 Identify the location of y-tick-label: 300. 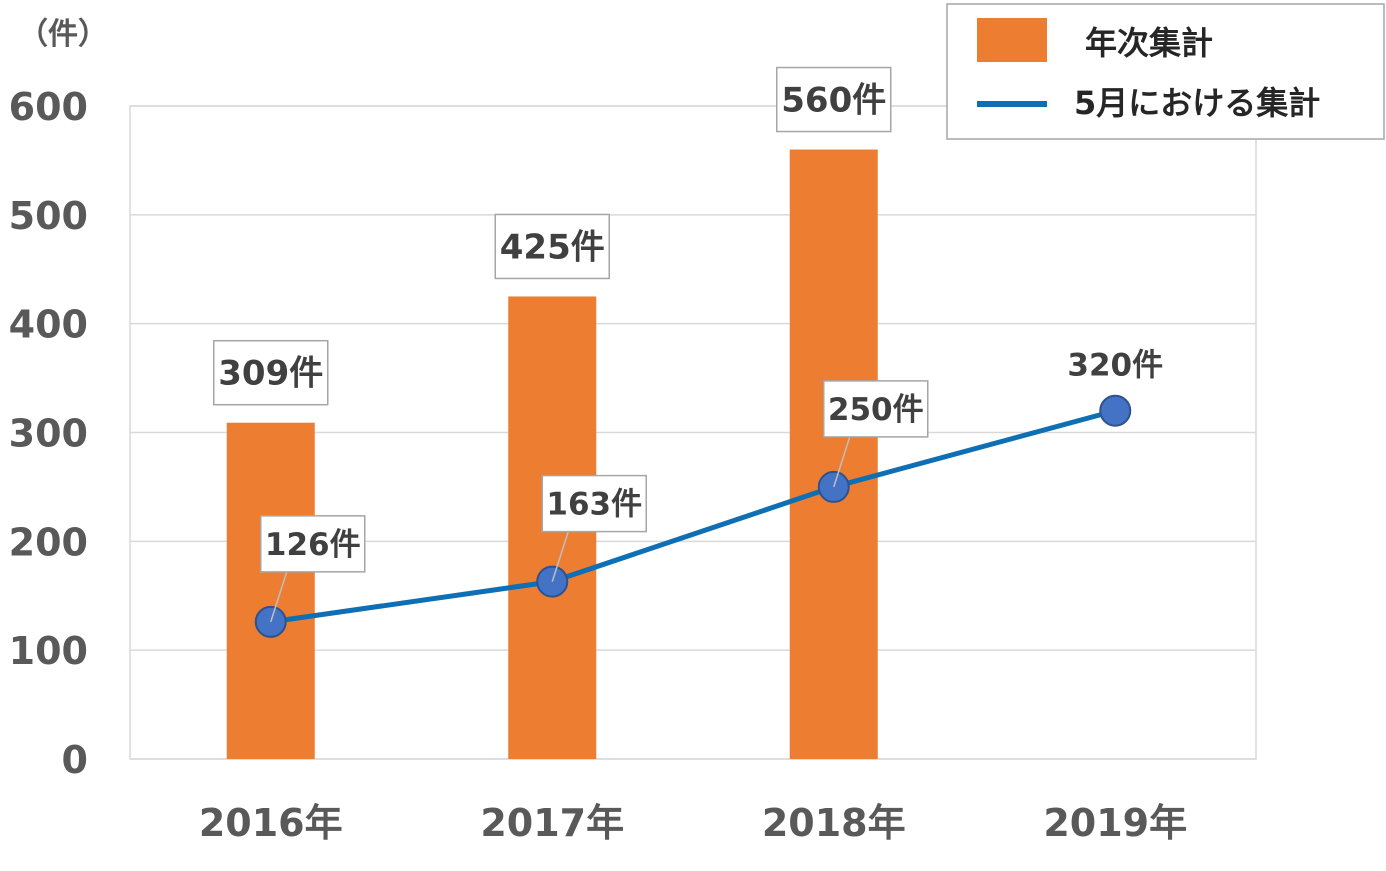
(48, 434).